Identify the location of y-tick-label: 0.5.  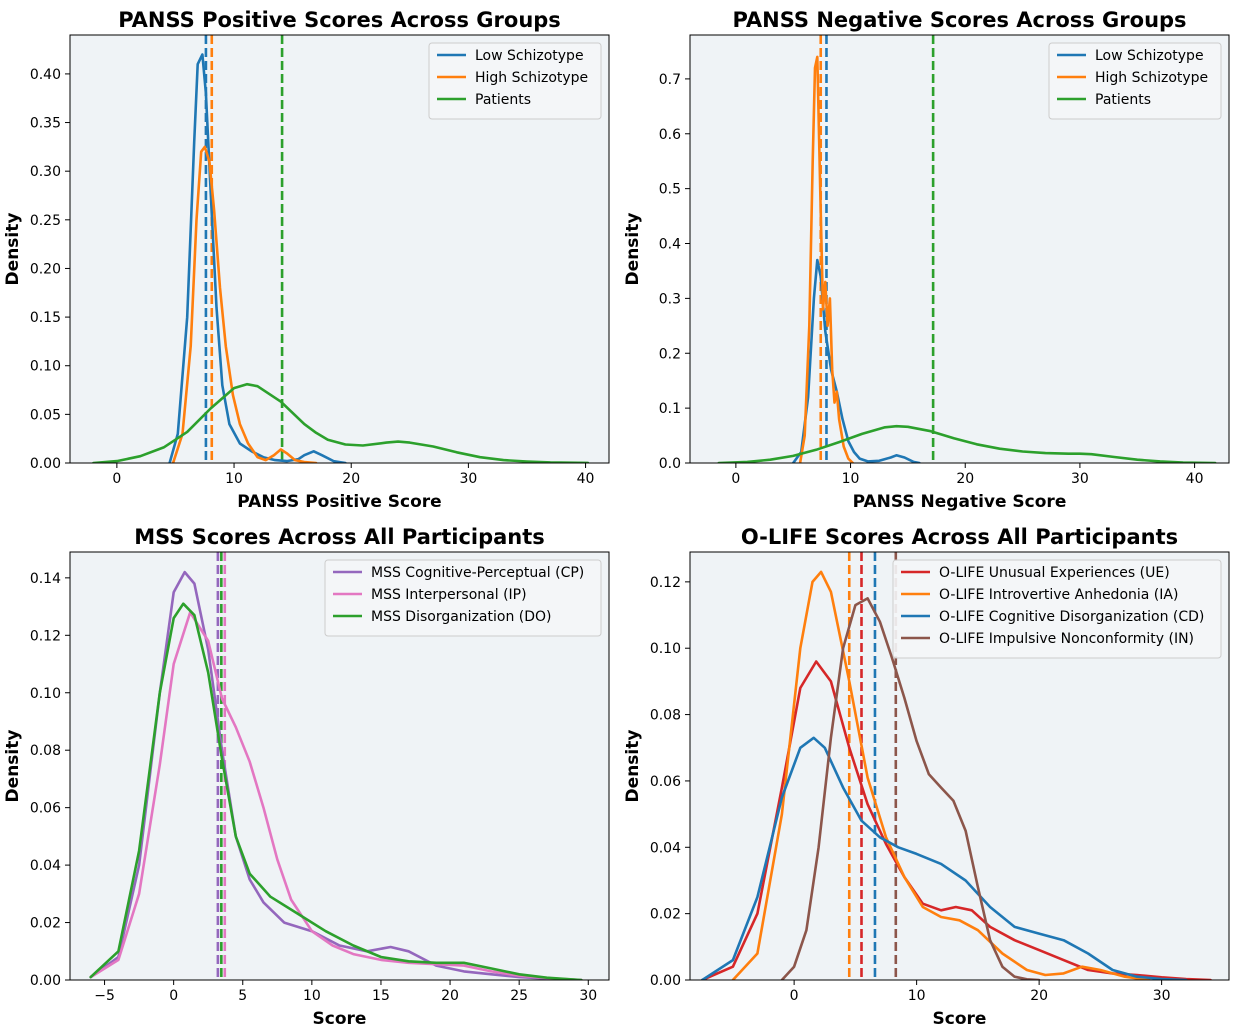
(670, 190).